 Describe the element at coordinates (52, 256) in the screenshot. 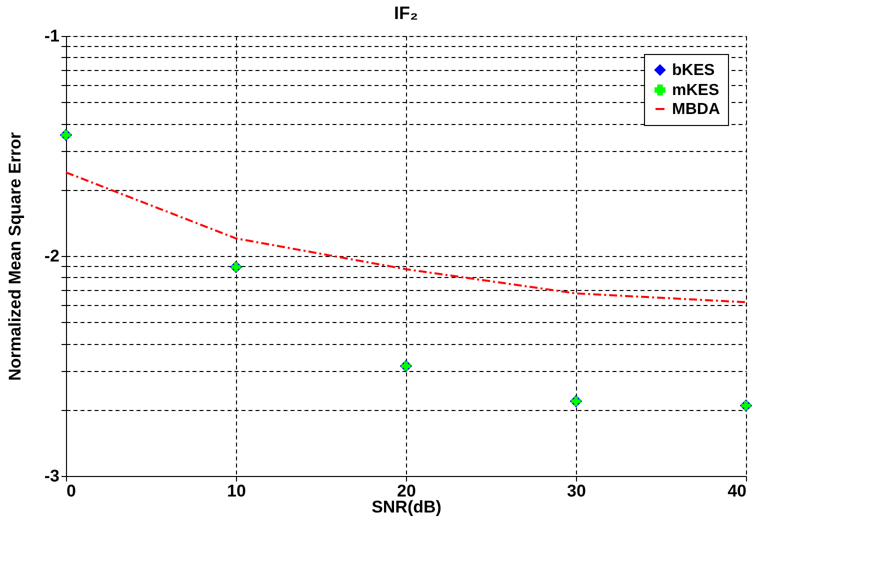

I see `y-tick-label: -2` at that location.